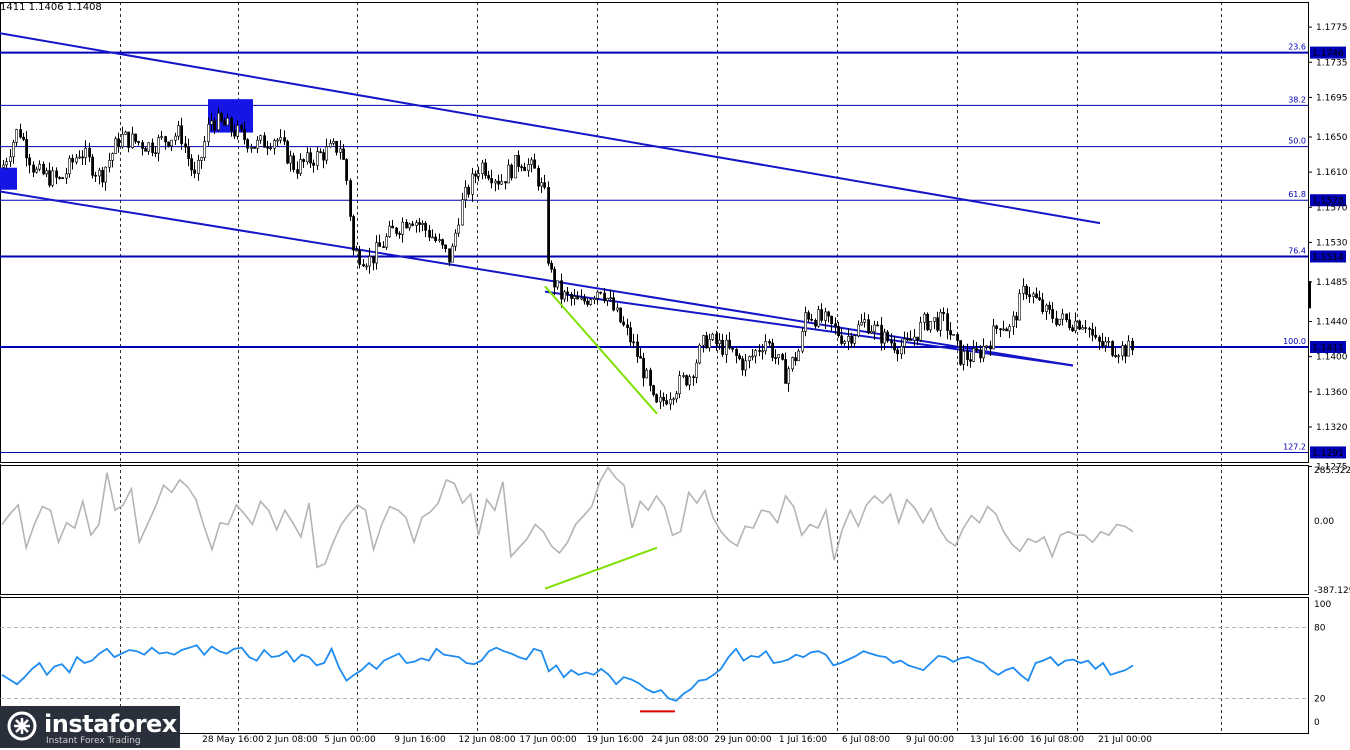 The image size is (1350, 750). What do you see at coordinates (1328, 454) in the screenshot?
I see `price-tag-label: 1.1291` at bounding box center [1328, 454].